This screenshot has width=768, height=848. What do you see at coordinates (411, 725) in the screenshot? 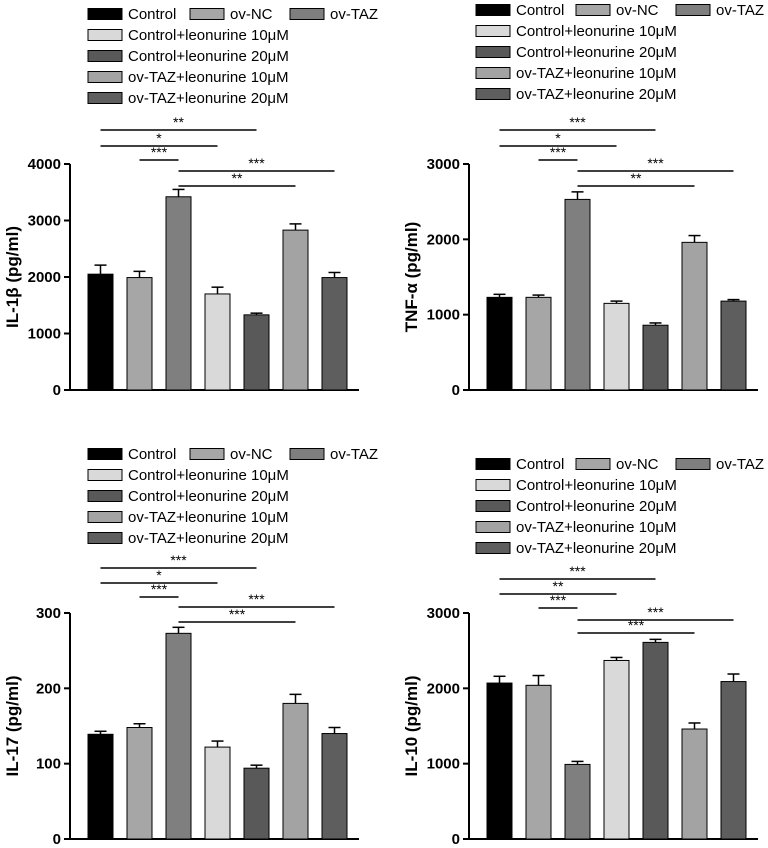
I see `y-axis-label: IL-10 (pg/ml)` at bounding box center [411, 725].